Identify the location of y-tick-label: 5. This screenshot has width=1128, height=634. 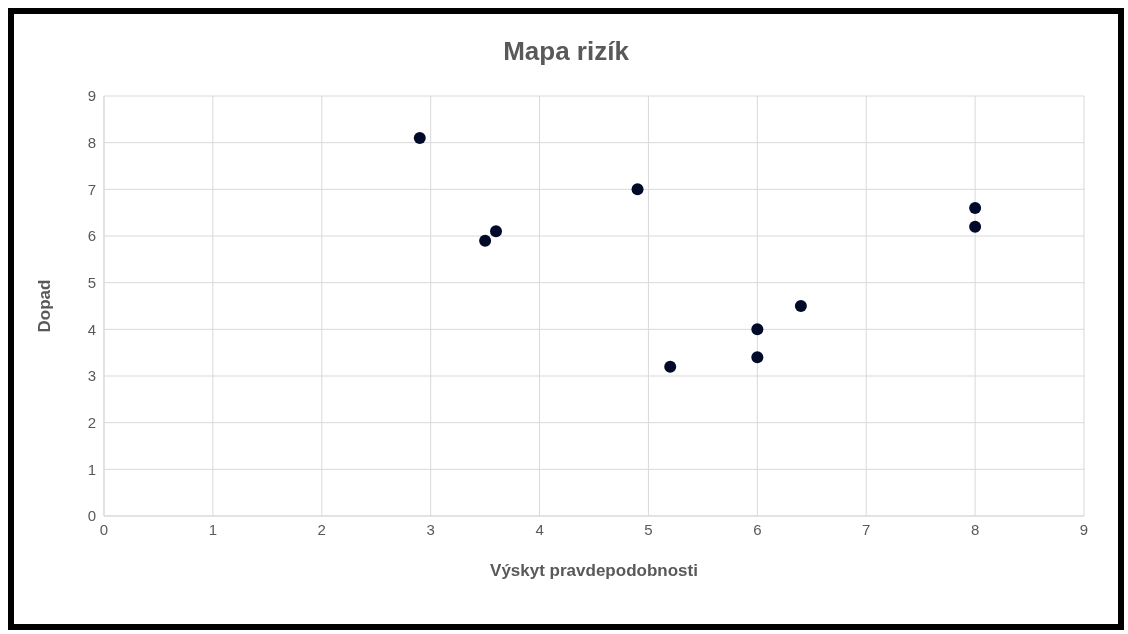
(91, 282).